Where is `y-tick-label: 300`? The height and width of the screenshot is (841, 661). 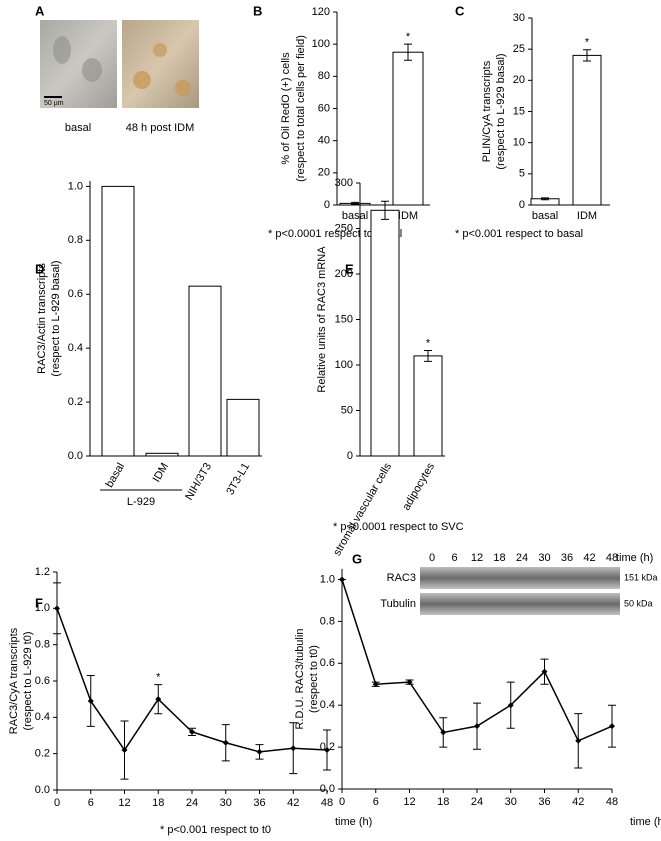
y-tick-label: 300 is located at coordinates (344, 183).